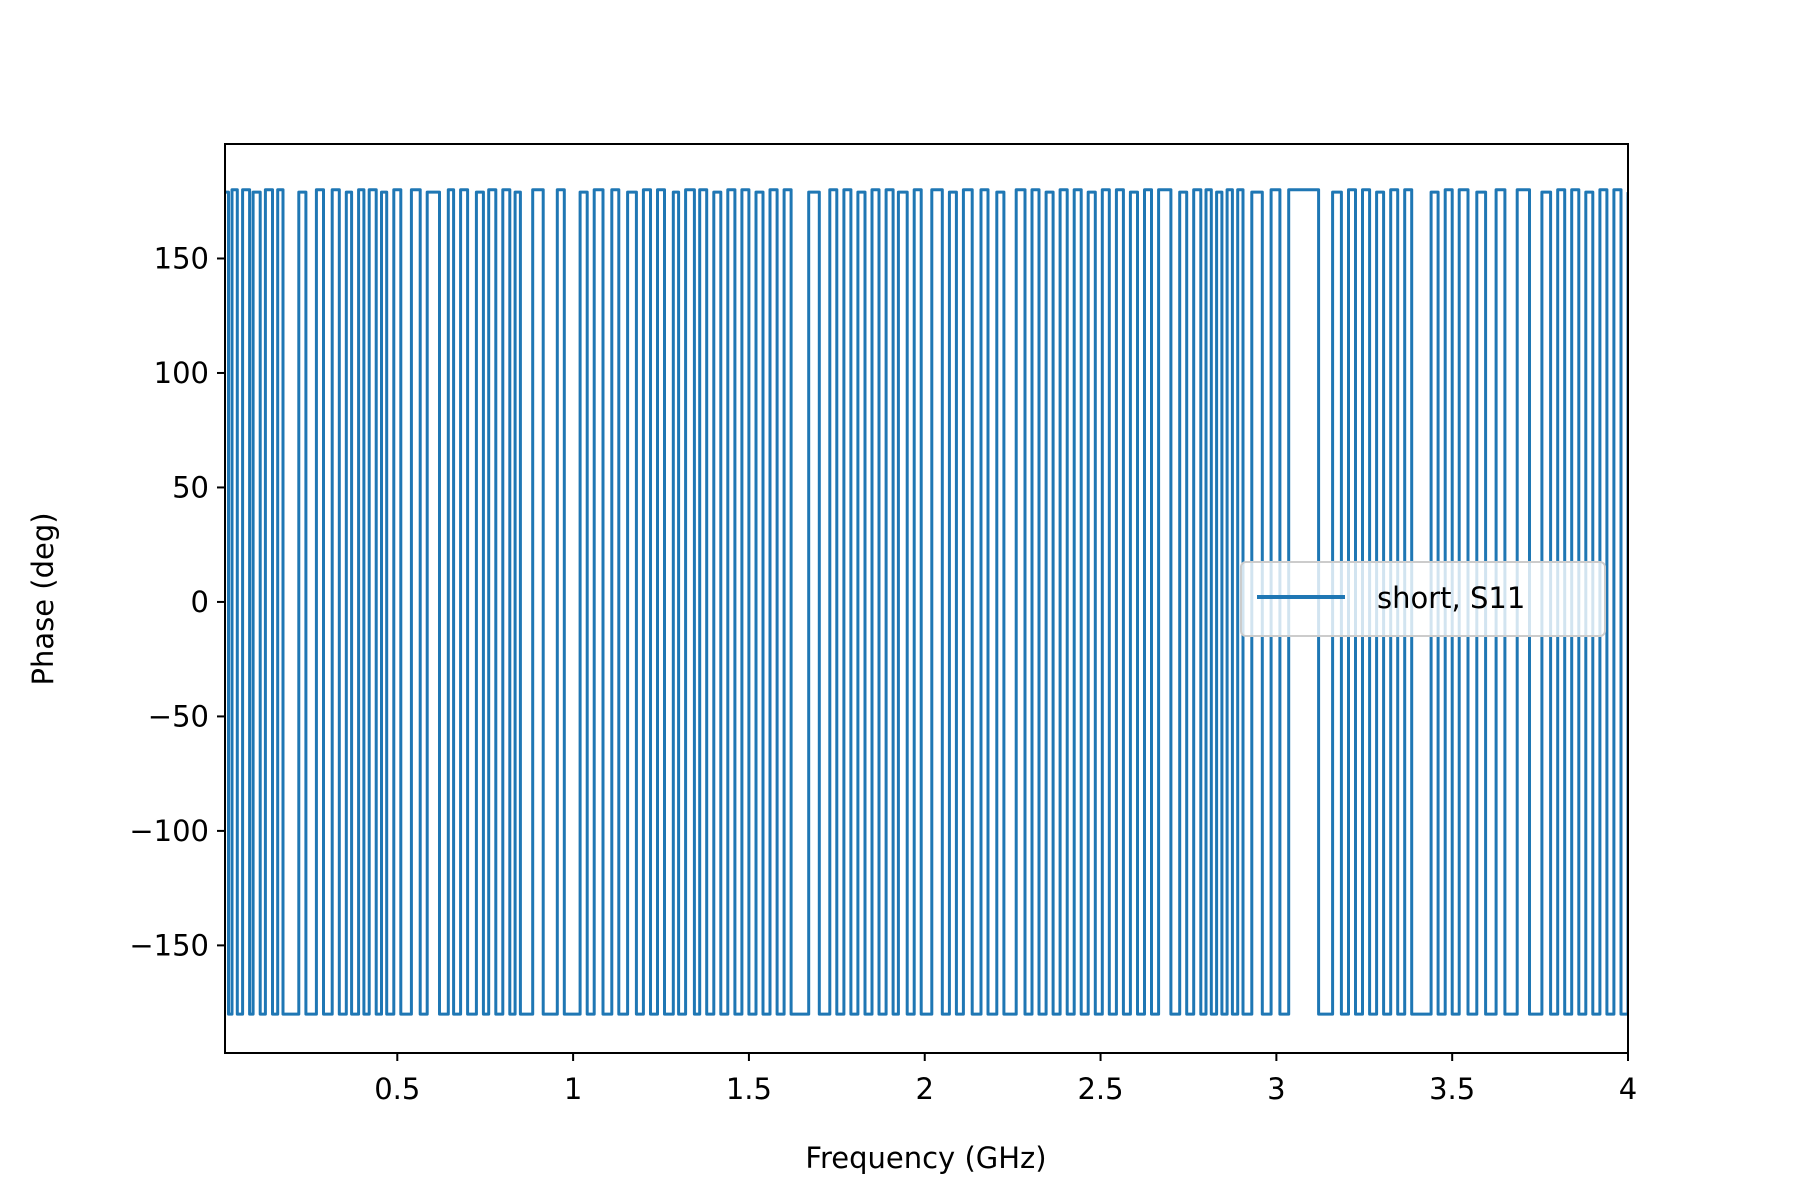 This screenshot has width=1800, height=1200. Describe the element at coordinates (925, 1089) in the screenshot. I see `x-tick-label: 2` at that location.